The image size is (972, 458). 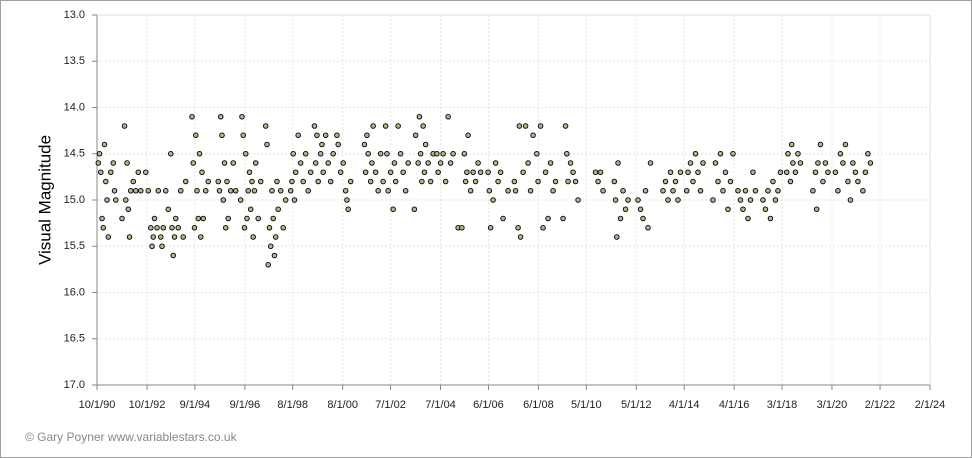 I want to click on x-tick-label: 7/1/02, so click(x=390, y=405).